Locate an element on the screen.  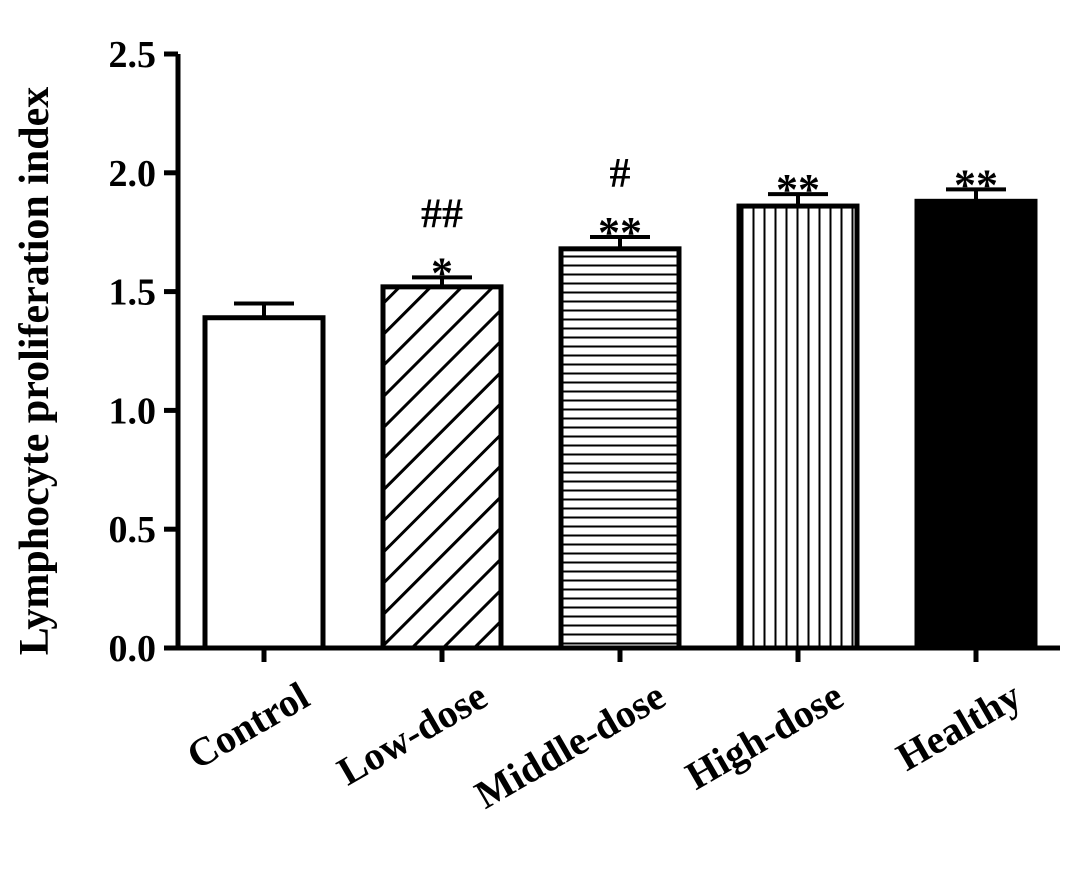
y-tick-label: 1.0 is located at coordinates (133, 411).